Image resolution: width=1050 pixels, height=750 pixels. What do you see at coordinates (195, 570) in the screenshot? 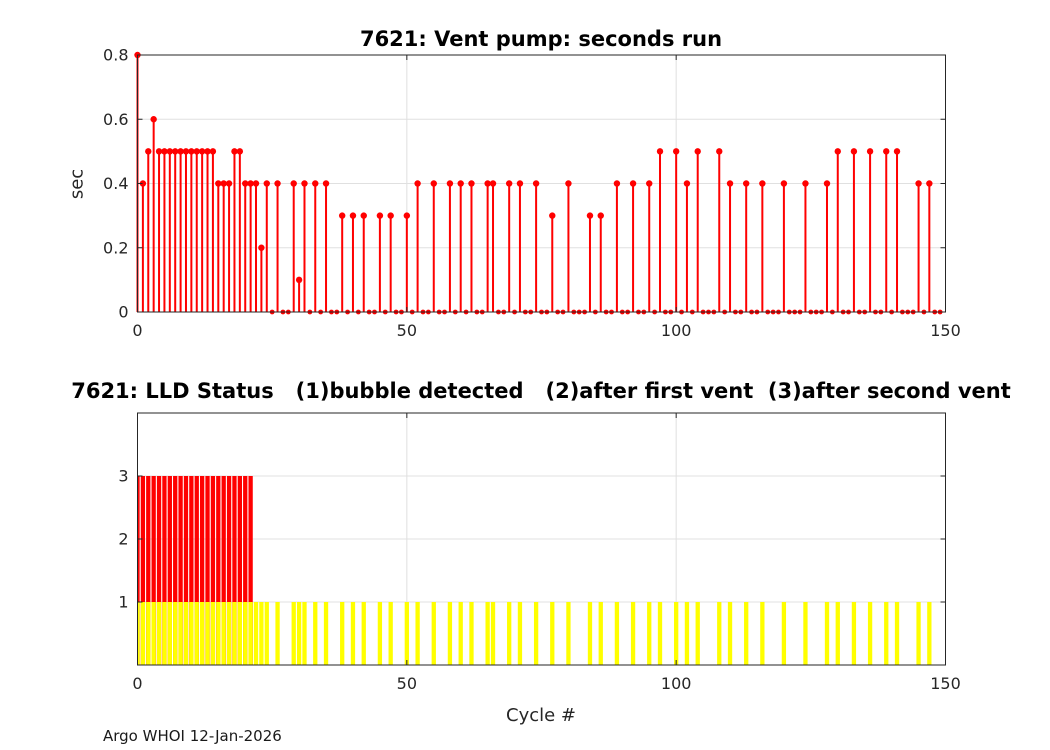
I see `bar-series-lld-status-after-vents` at bounding box center [195, 570].